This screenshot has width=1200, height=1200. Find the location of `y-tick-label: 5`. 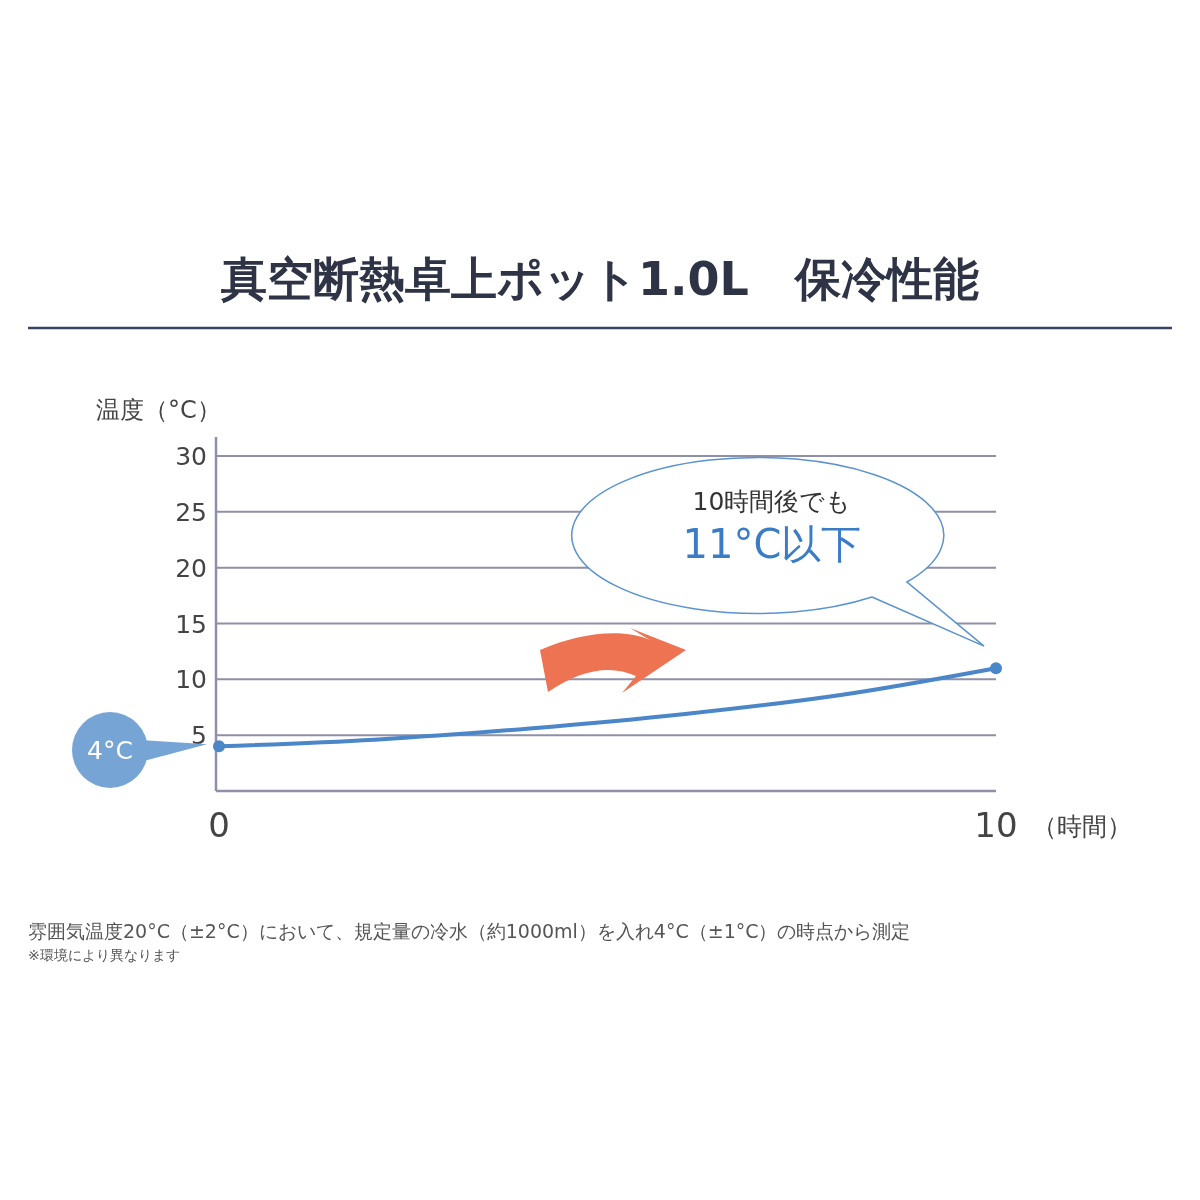

y-tick-label: 5 is located at coordinates (199, 736).